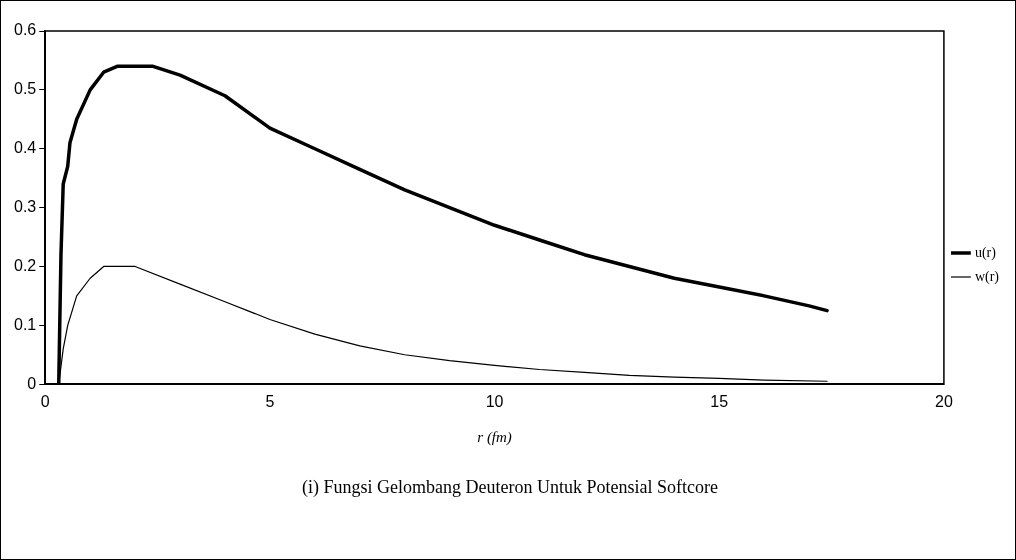  Describe the element at coordinates (510, 487) in the screenshot. I see `text: (i) Fungsi Gelombang Deuteron Untuk Potensial Softcore` at that location.